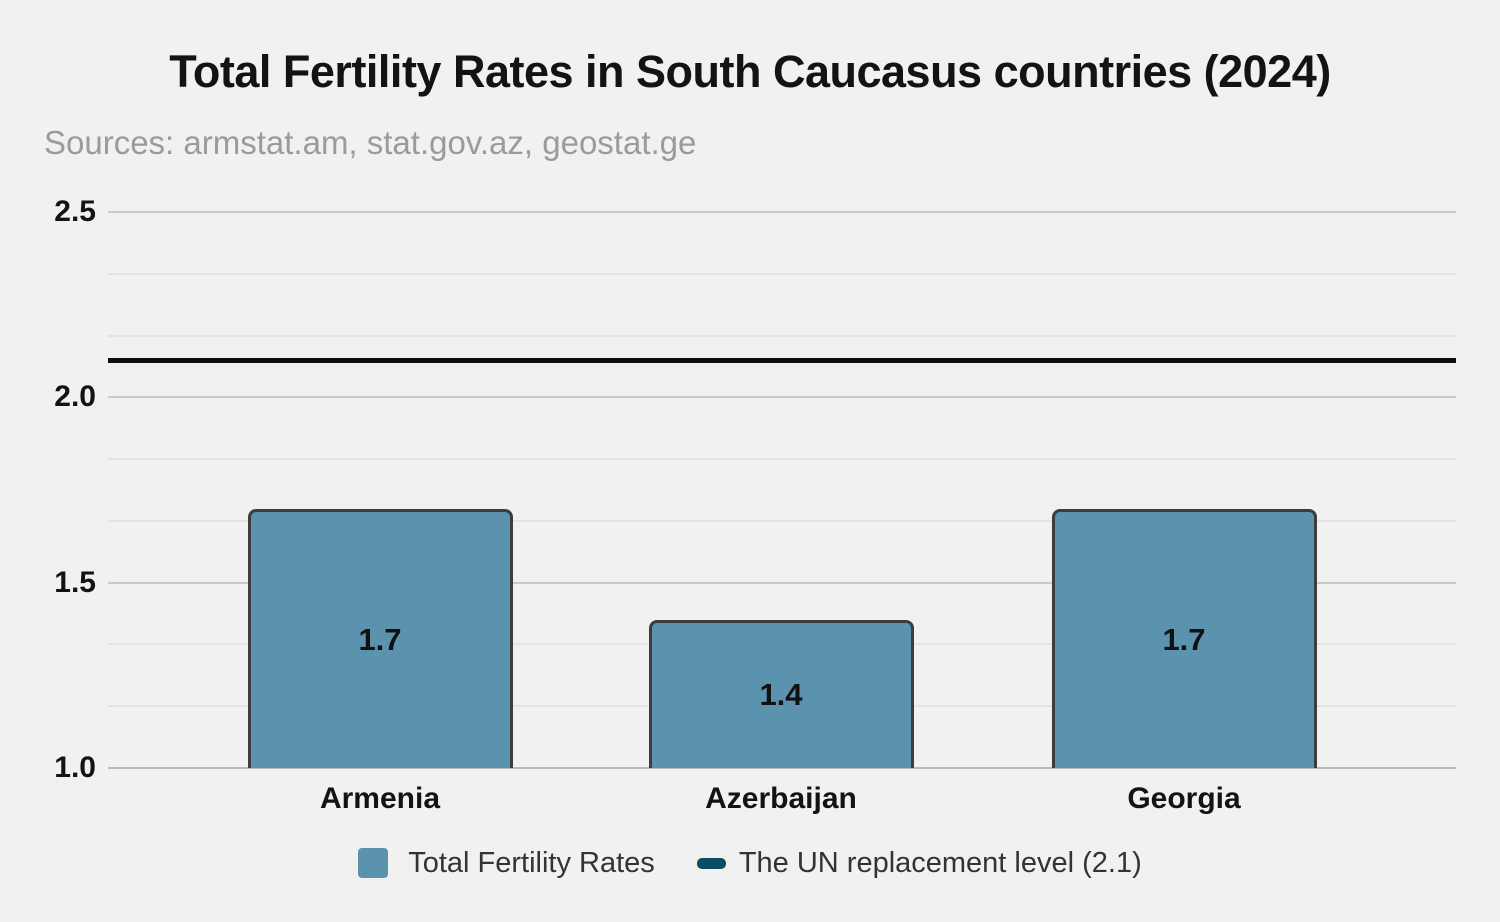  I want to click on x-axis-line, so click(782, 768).